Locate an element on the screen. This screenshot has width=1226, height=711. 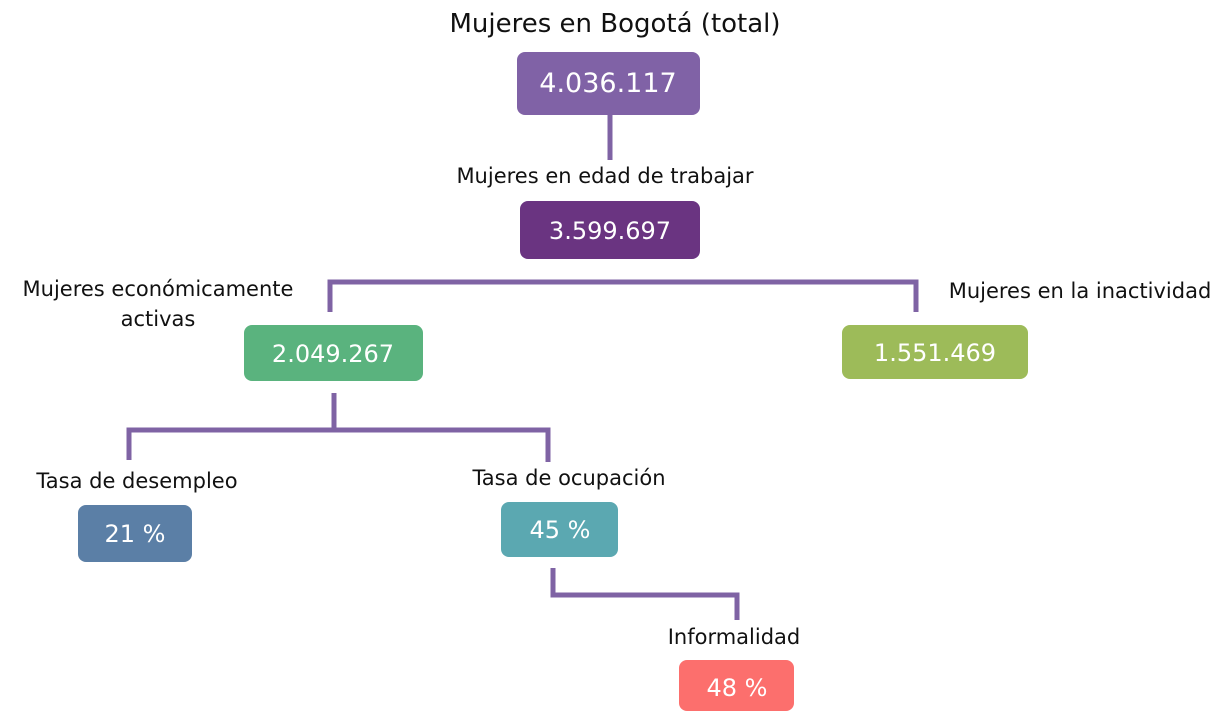
node-value: 21 % is located at coordinates (135, 534).